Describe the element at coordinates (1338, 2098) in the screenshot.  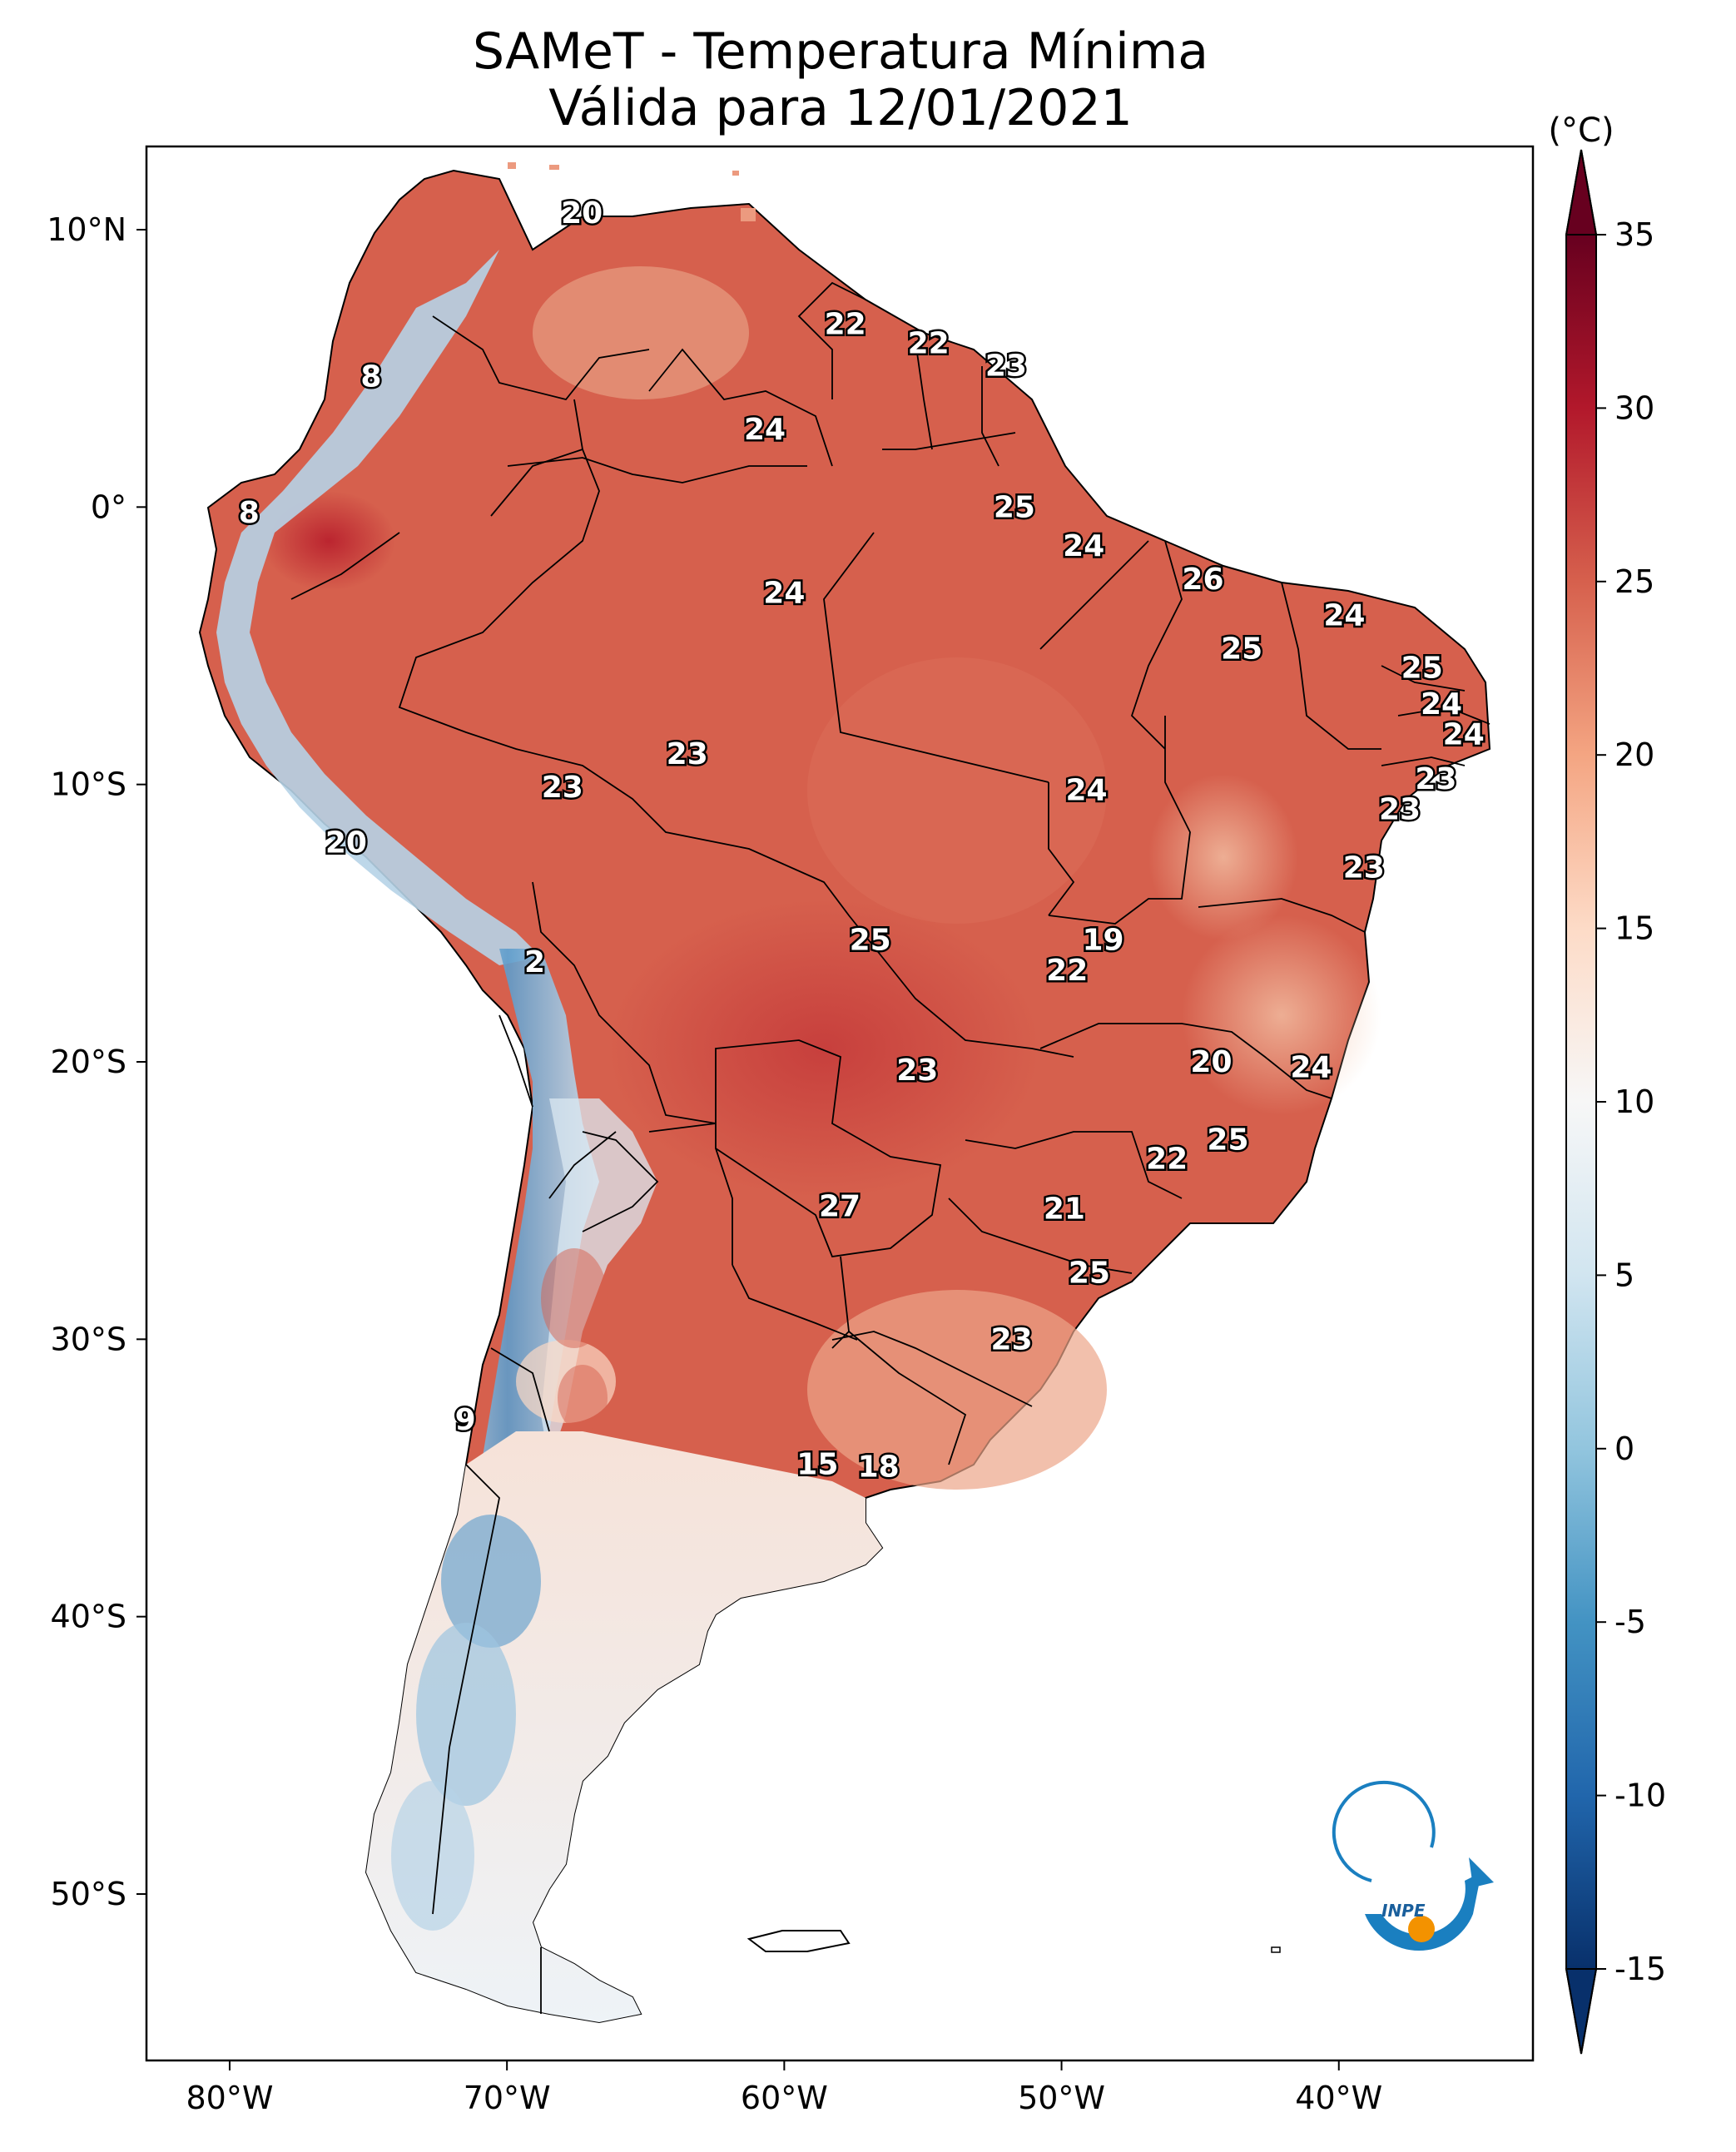
I see `lon-tick-label: 40°W` at that location.